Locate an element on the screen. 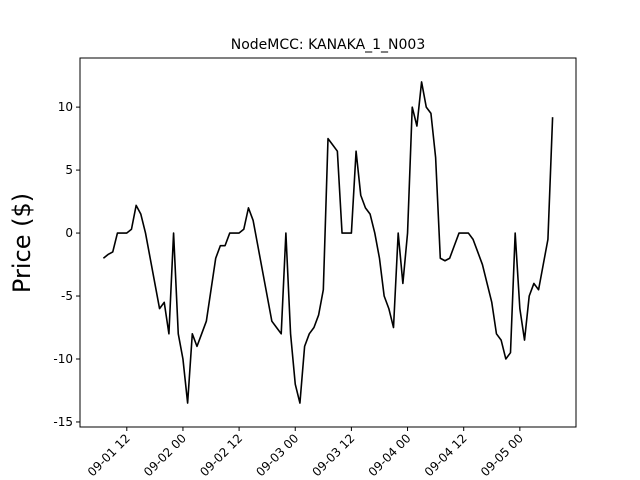 The height and width of the screenshot is (480, 640). y-tick-label: 10 is located at coordinates (65, 107).